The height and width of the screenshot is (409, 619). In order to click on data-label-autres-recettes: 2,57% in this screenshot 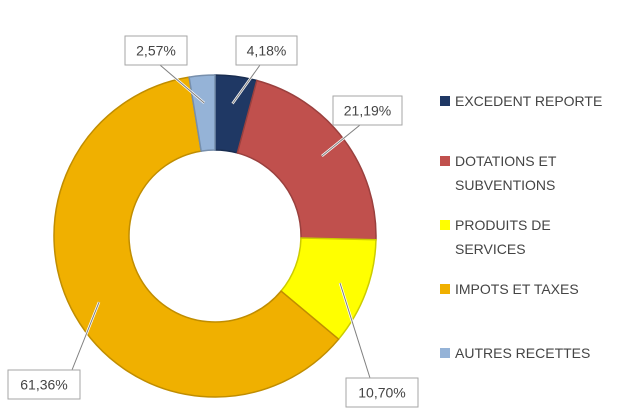, I will do `click(156, 50)`.